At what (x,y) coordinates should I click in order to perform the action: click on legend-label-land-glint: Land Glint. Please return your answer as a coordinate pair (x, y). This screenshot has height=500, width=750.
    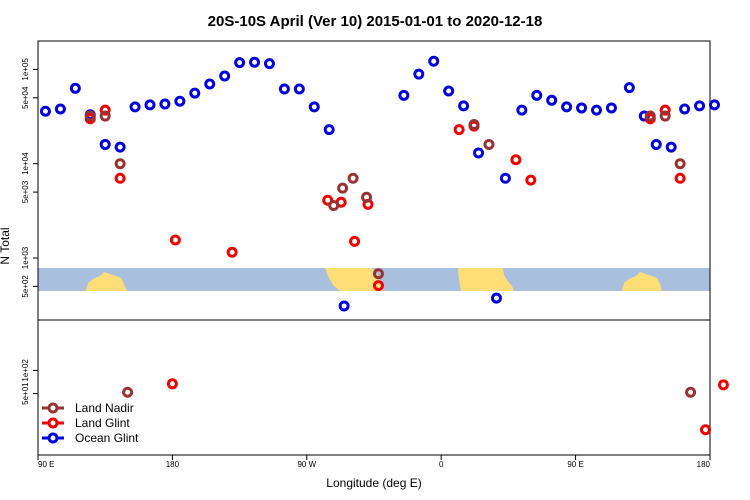
    Looking at the image, I should click on (102, 423).